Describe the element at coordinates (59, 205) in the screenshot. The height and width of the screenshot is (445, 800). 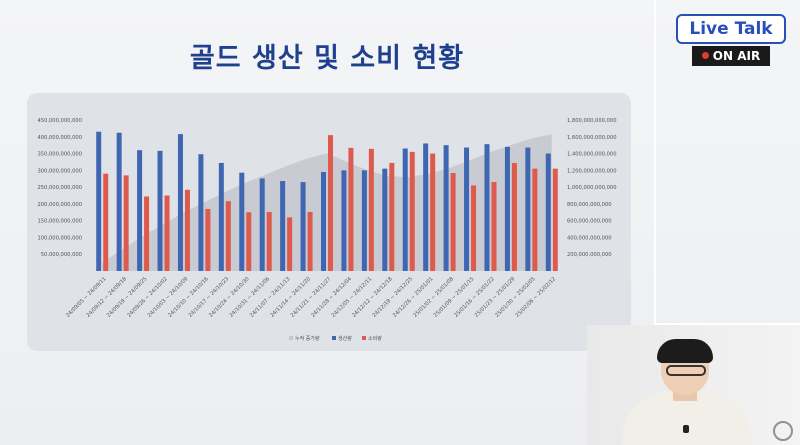
I see `y-left-tick-label: 200,000,000,000` at that location.